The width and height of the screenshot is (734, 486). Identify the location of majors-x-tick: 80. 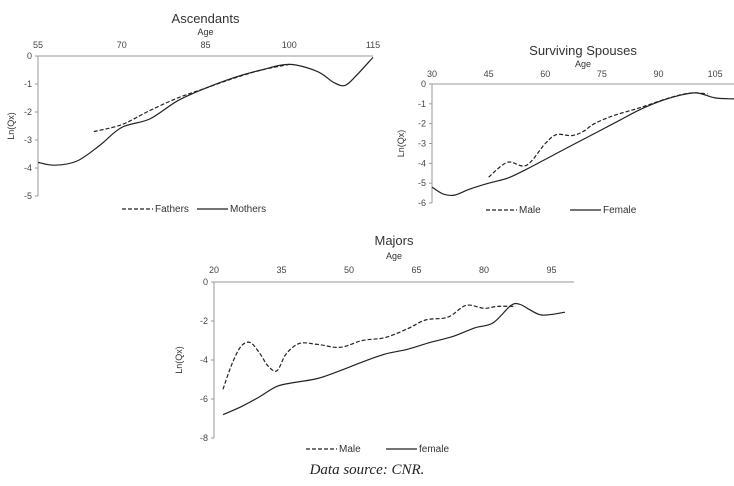
(484, 270).